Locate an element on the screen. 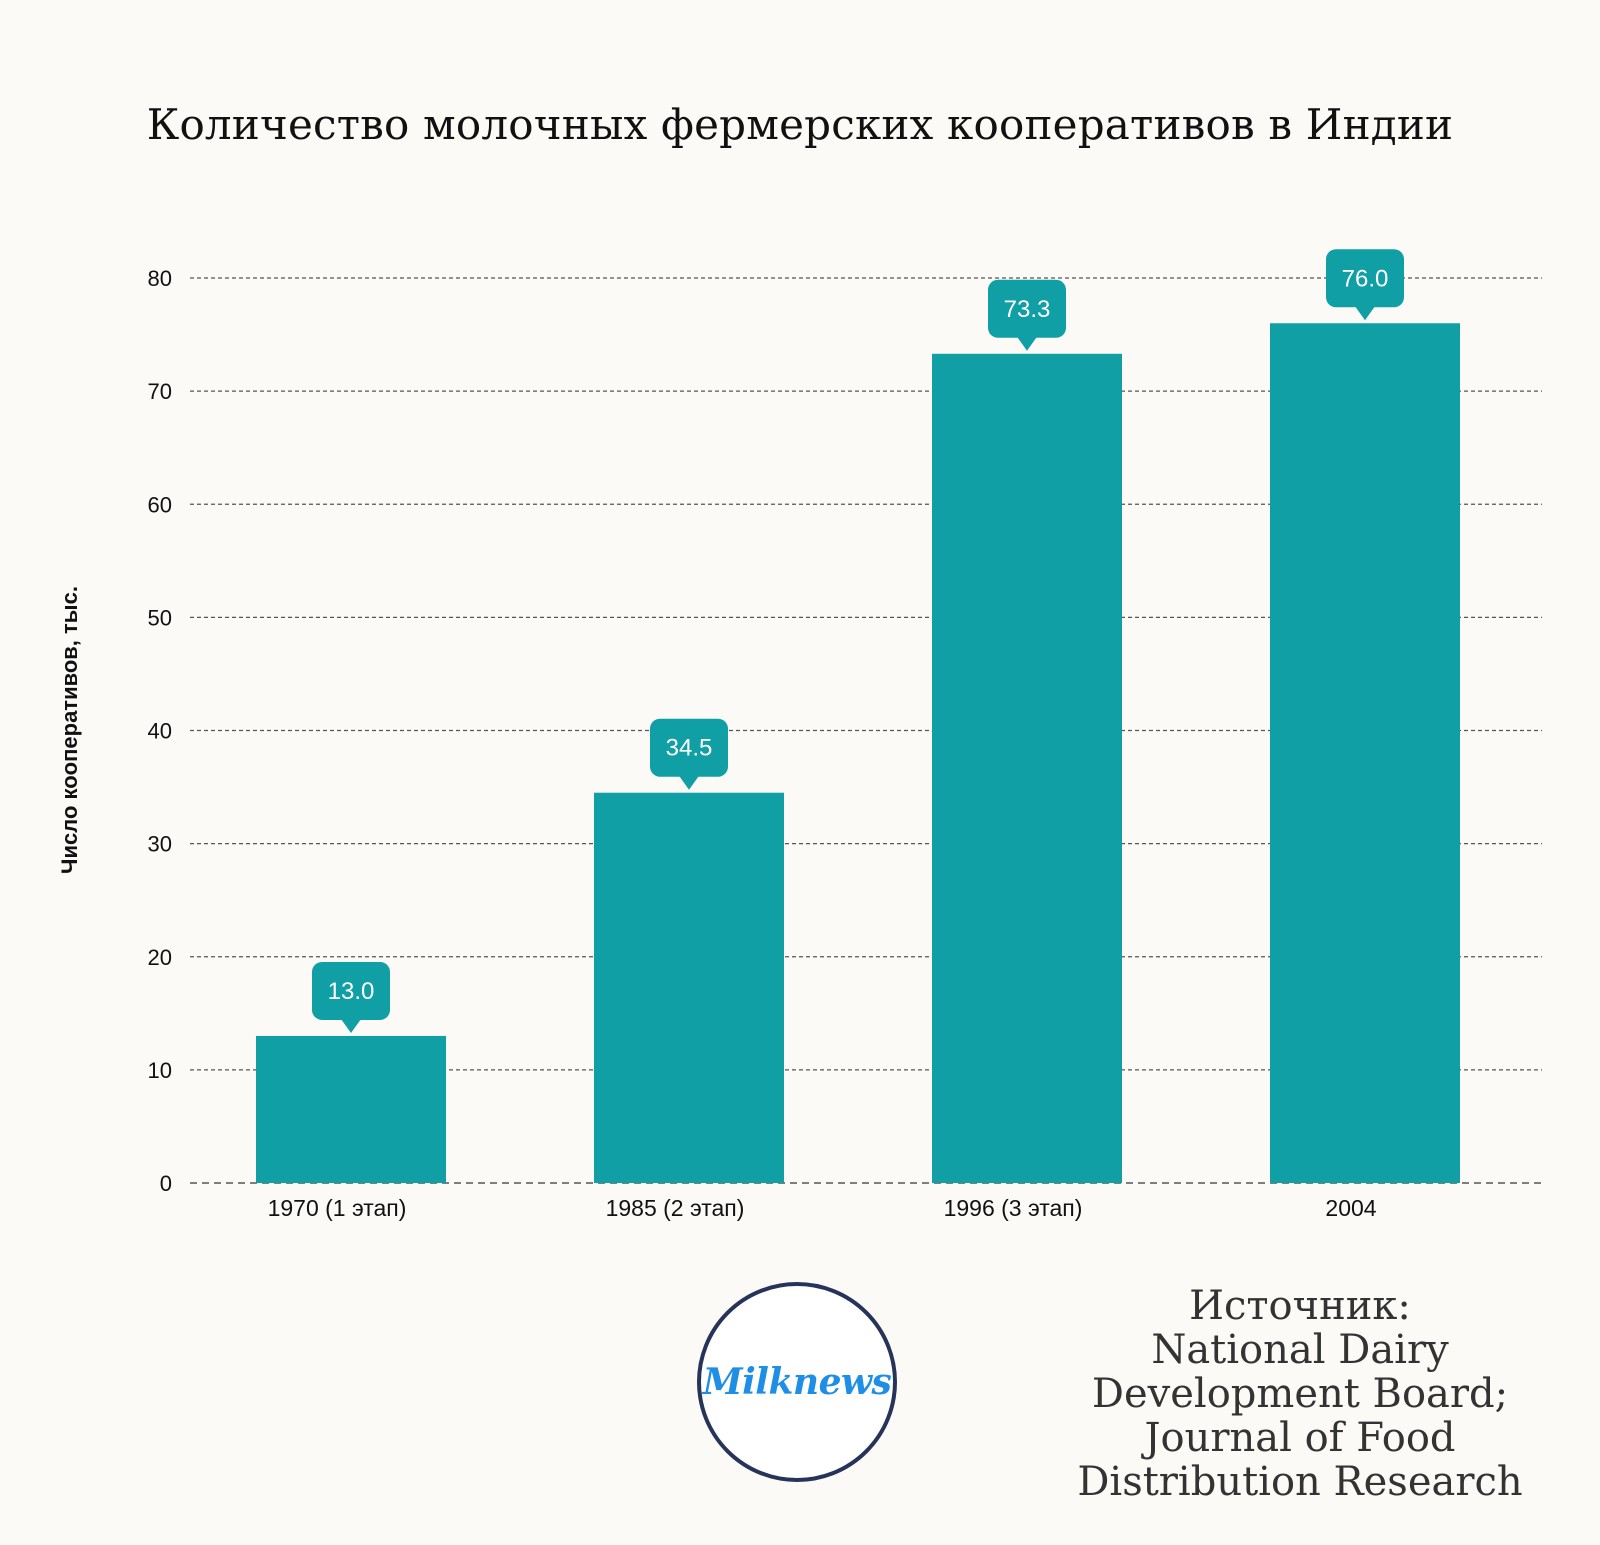 Image resolution: width=1600 pixels, height=1545 pixels. x-tick-label: 2004 is located at coordinates (1350, 1208).